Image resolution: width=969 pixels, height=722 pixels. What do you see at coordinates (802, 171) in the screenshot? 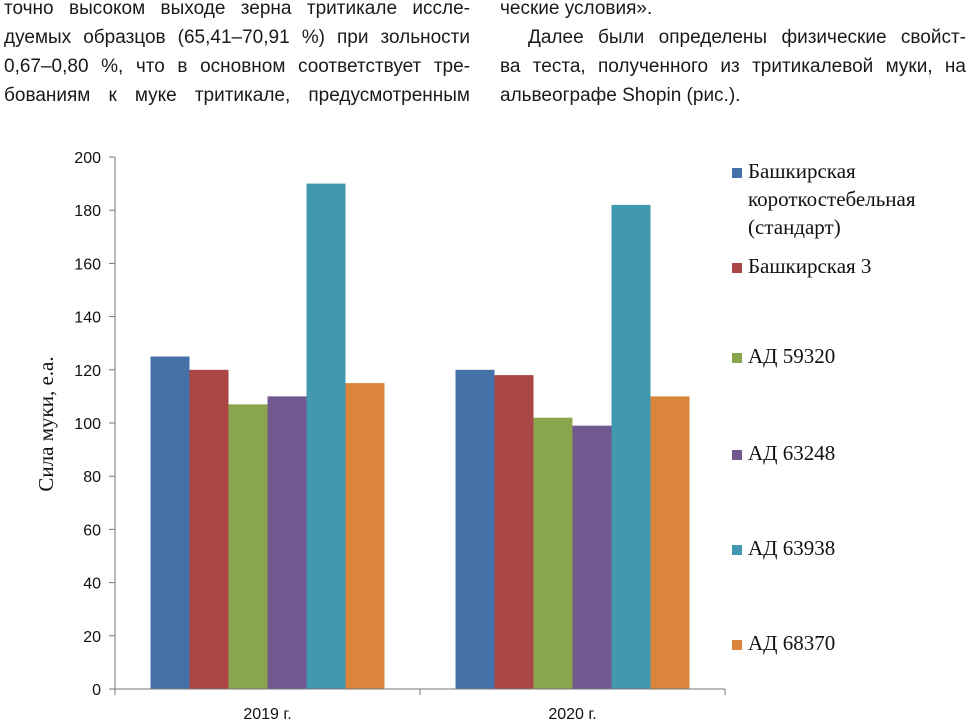
I see `legend-label: Башкирская` at bounding box center [802, 171].